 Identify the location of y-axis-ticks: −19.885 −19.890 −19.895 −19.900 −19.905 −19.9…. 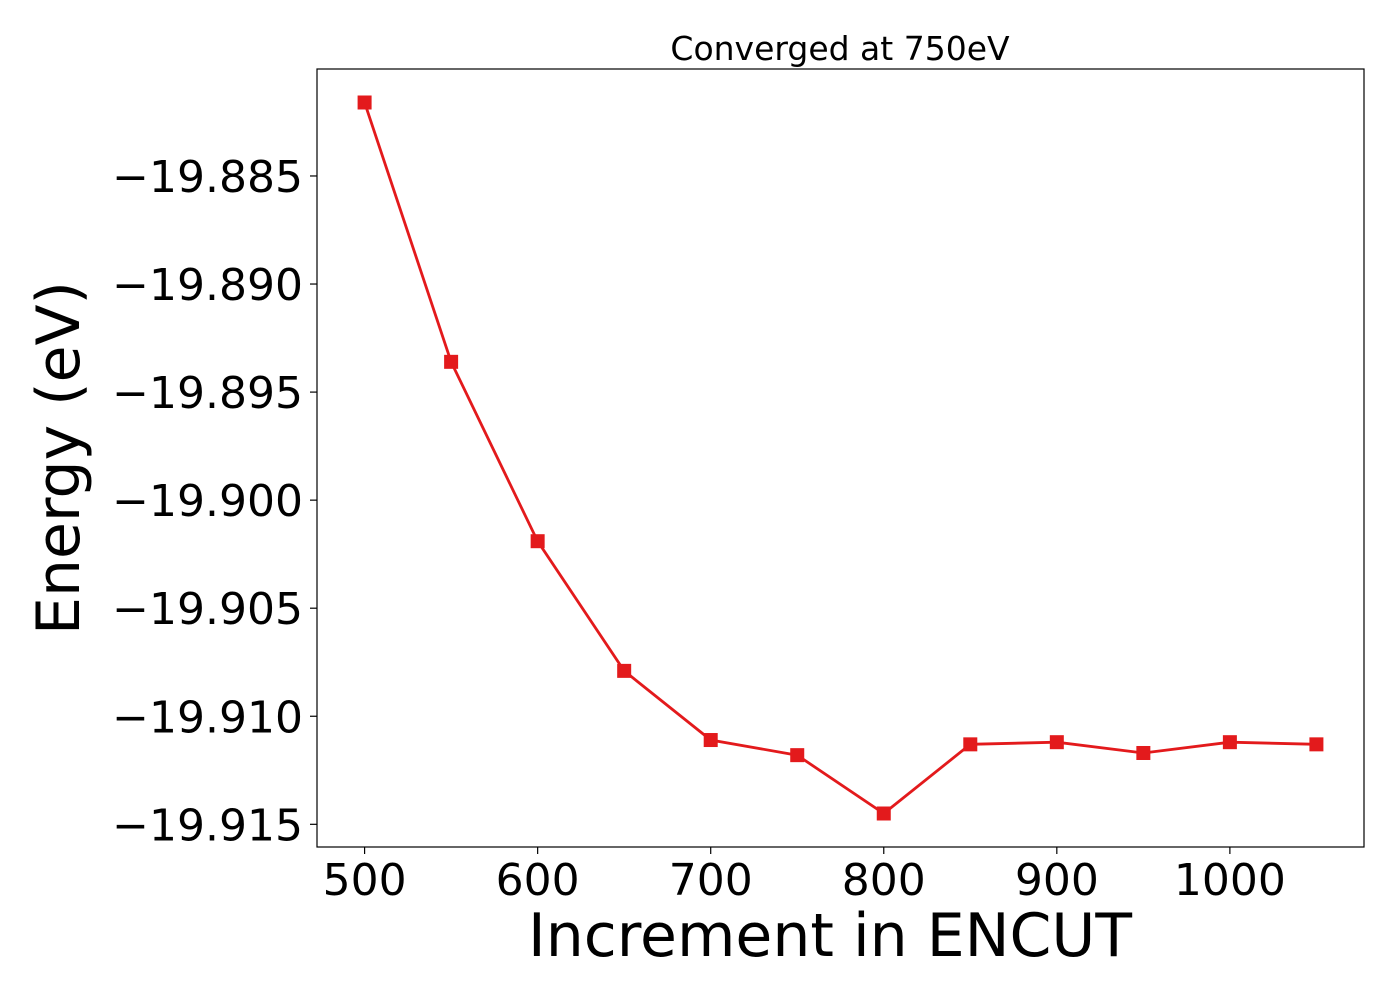
(214, 501).